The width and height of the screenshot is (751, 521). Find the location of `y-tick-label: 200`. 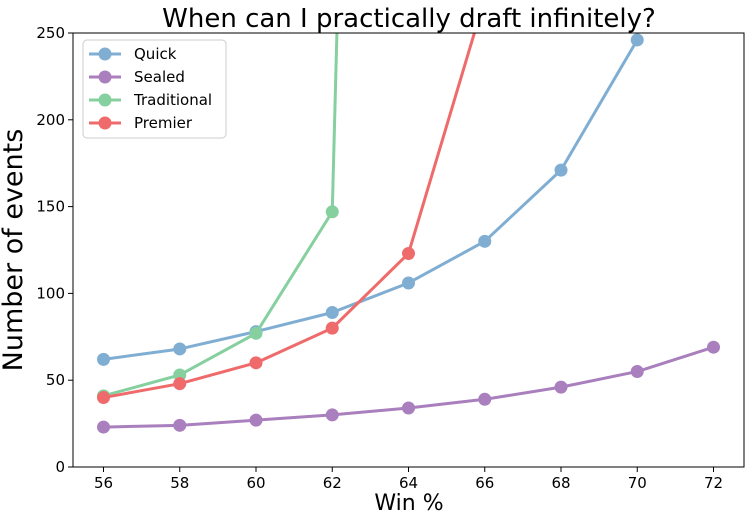

y-tick-label: 200 is located at coordinates (50, 120).